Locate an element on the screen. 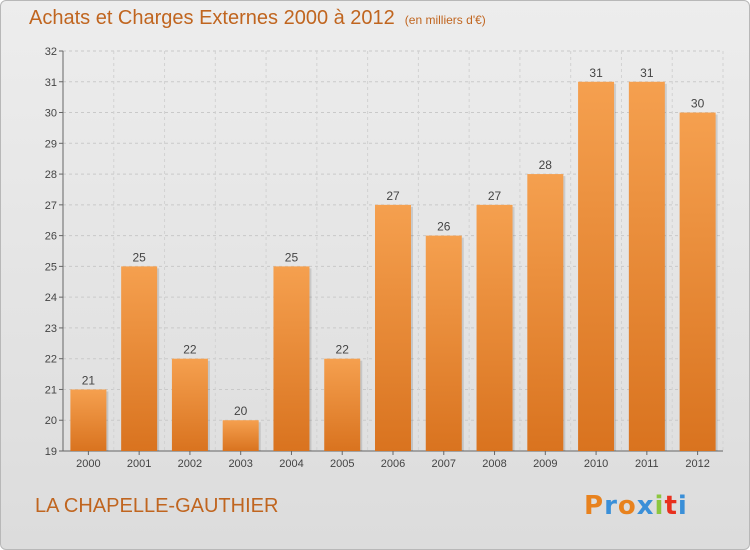  logo-letter: o is located at coordinates (627, 506).